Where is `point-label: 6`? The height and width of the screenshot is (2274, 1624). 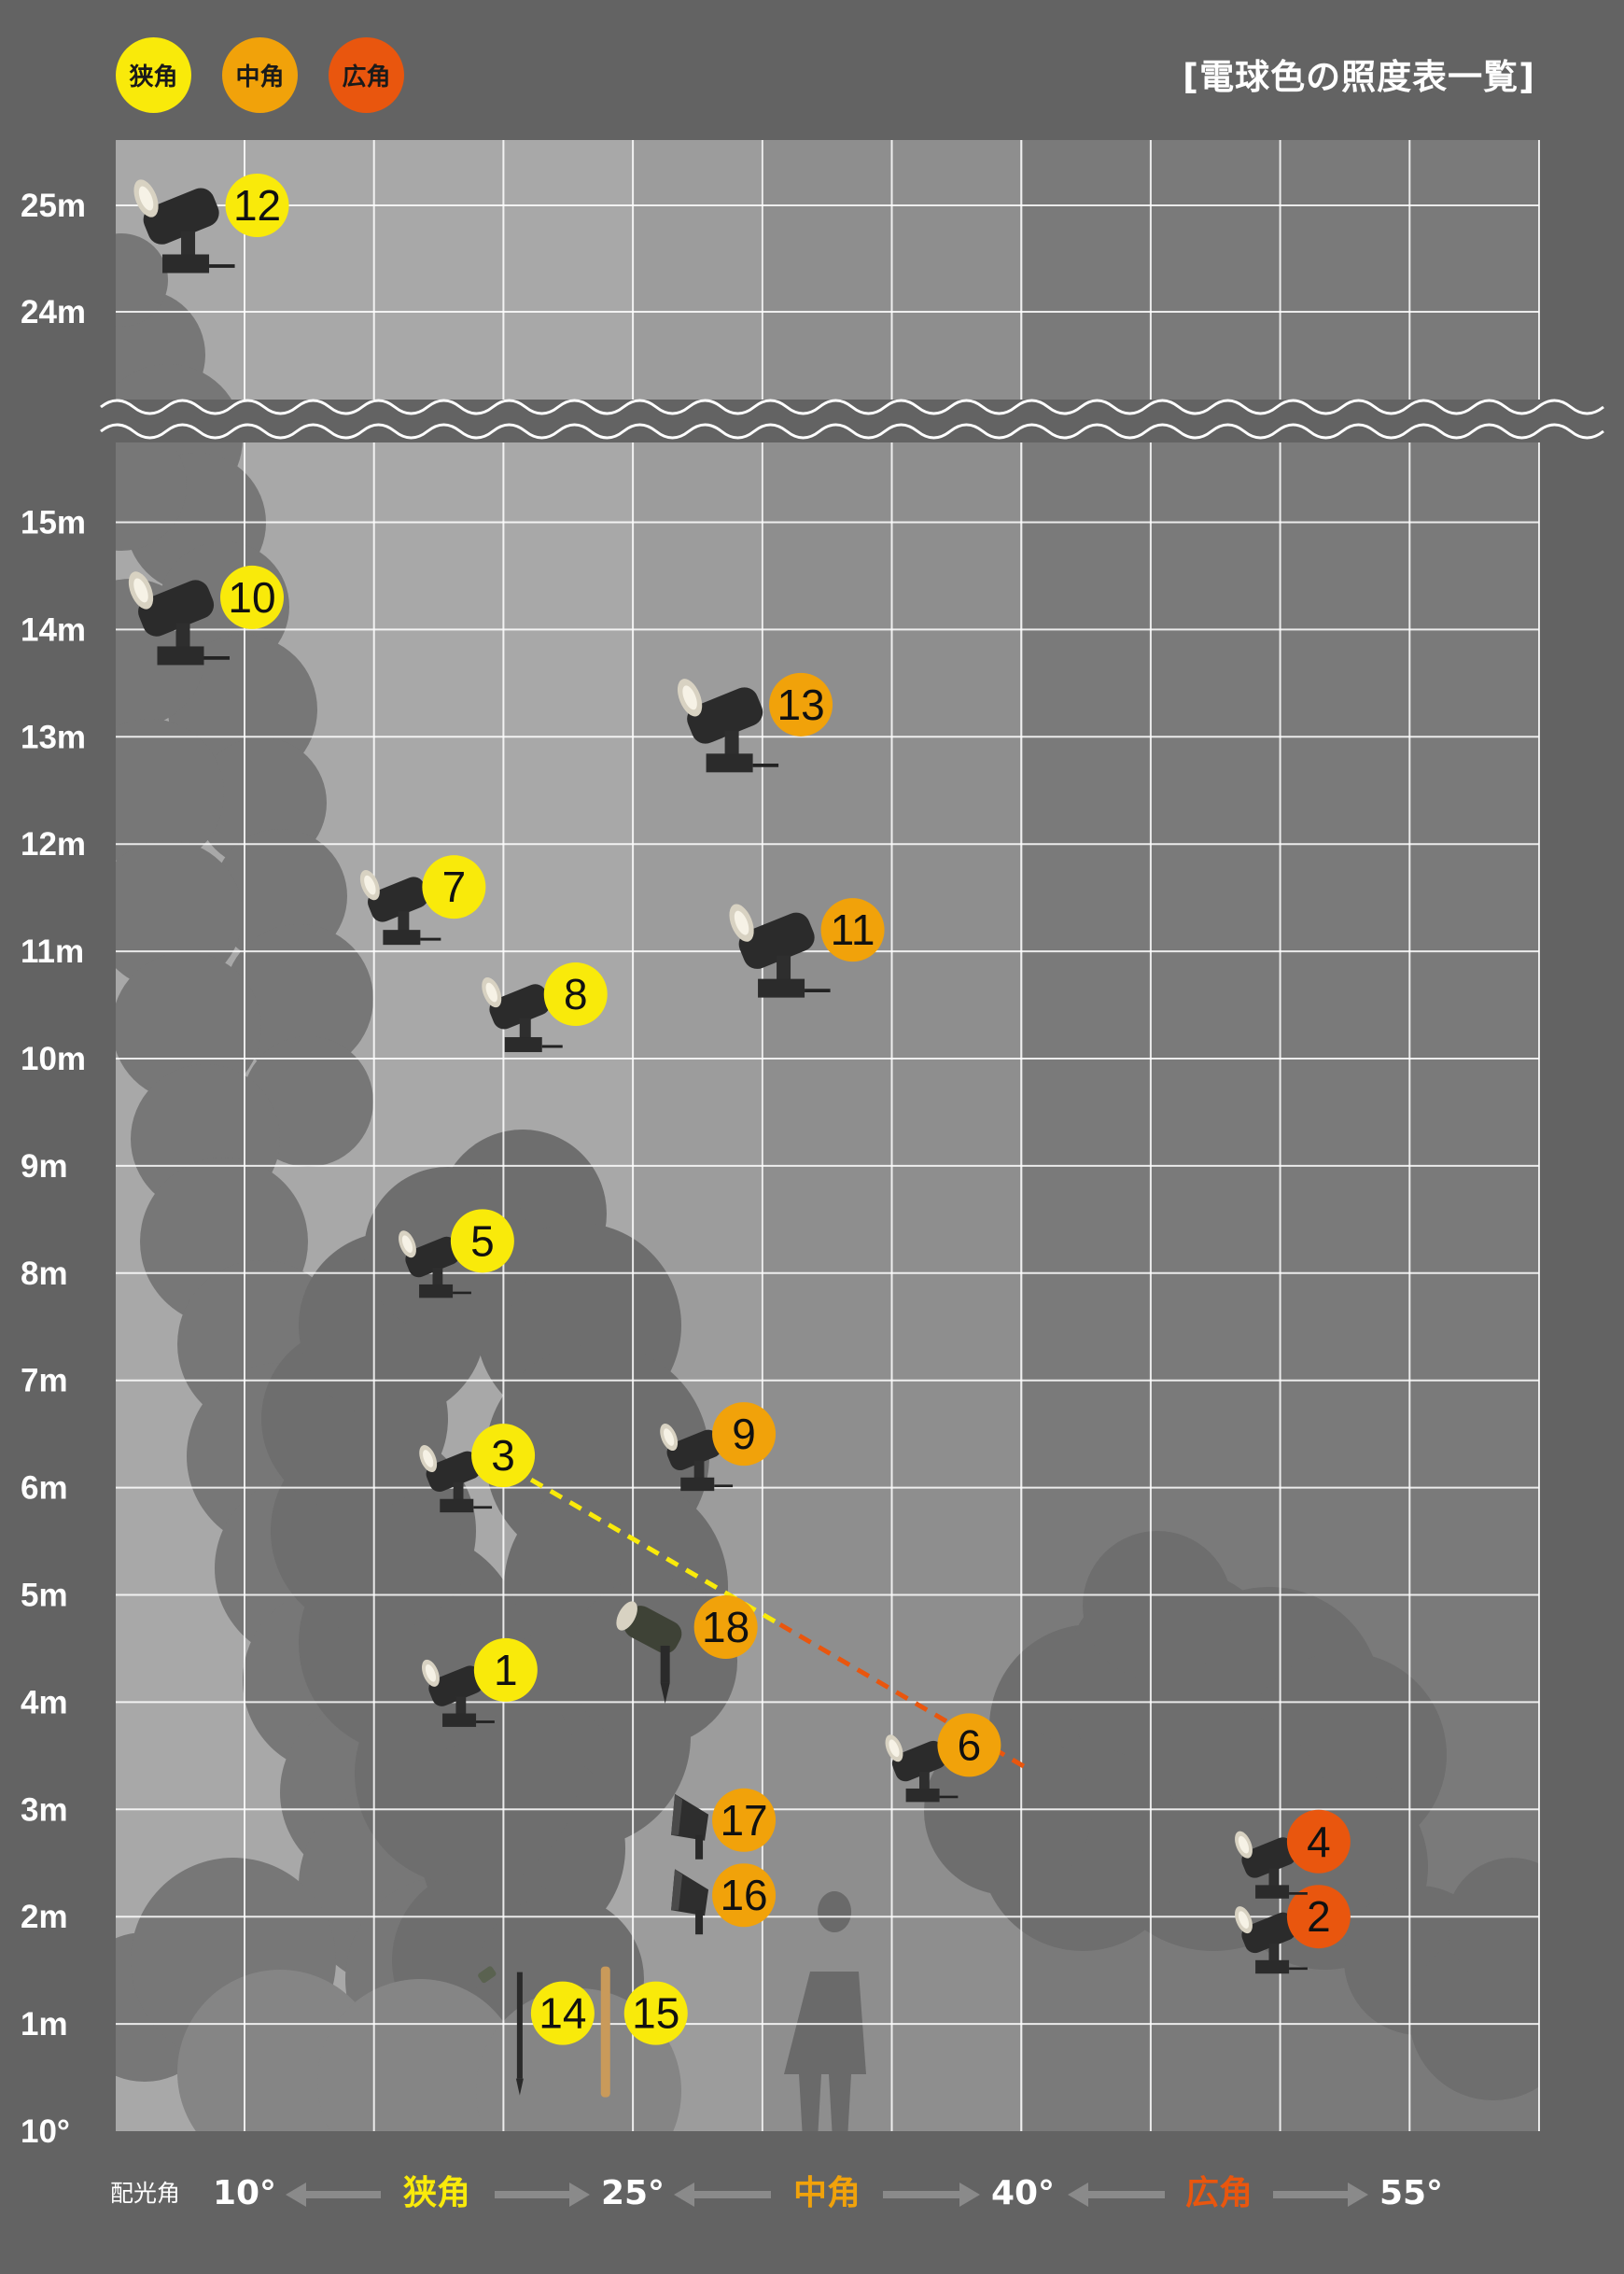
point-label: 6 is located at coordinates (970, 1744).